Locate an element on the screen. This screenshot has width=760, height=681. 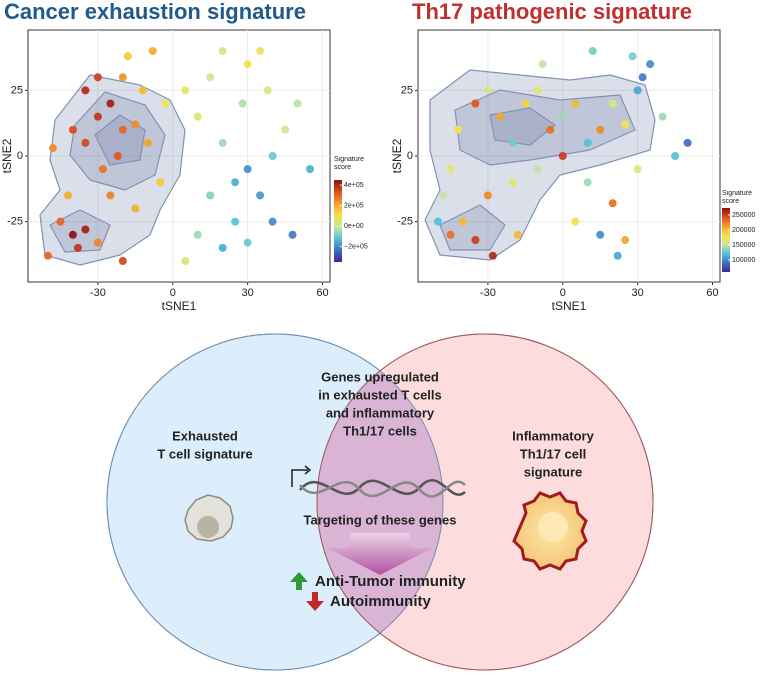
y-tick-label: -25 is located at coordinates (405, 222).